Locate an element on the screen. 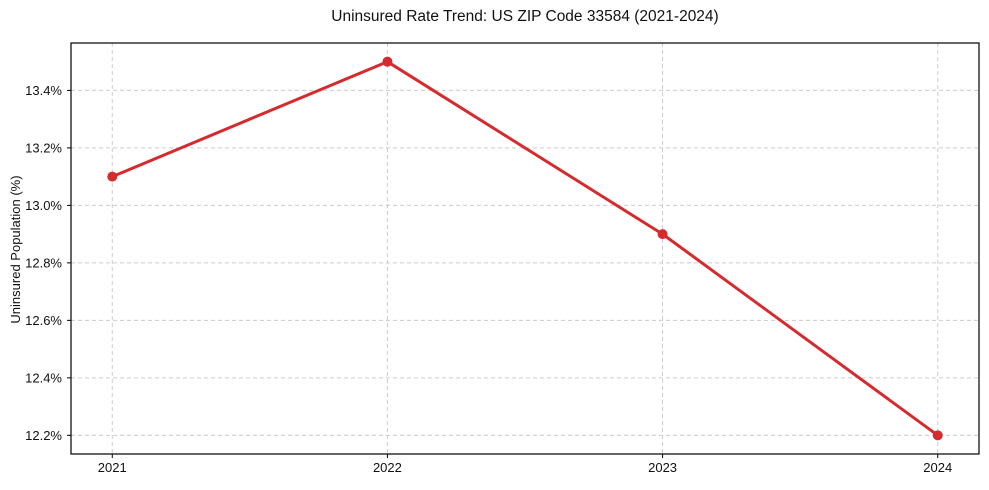 The width and height of the screenshot is (989, 490). y-tick-label: 12.4% is located at coordinates (43, 377).